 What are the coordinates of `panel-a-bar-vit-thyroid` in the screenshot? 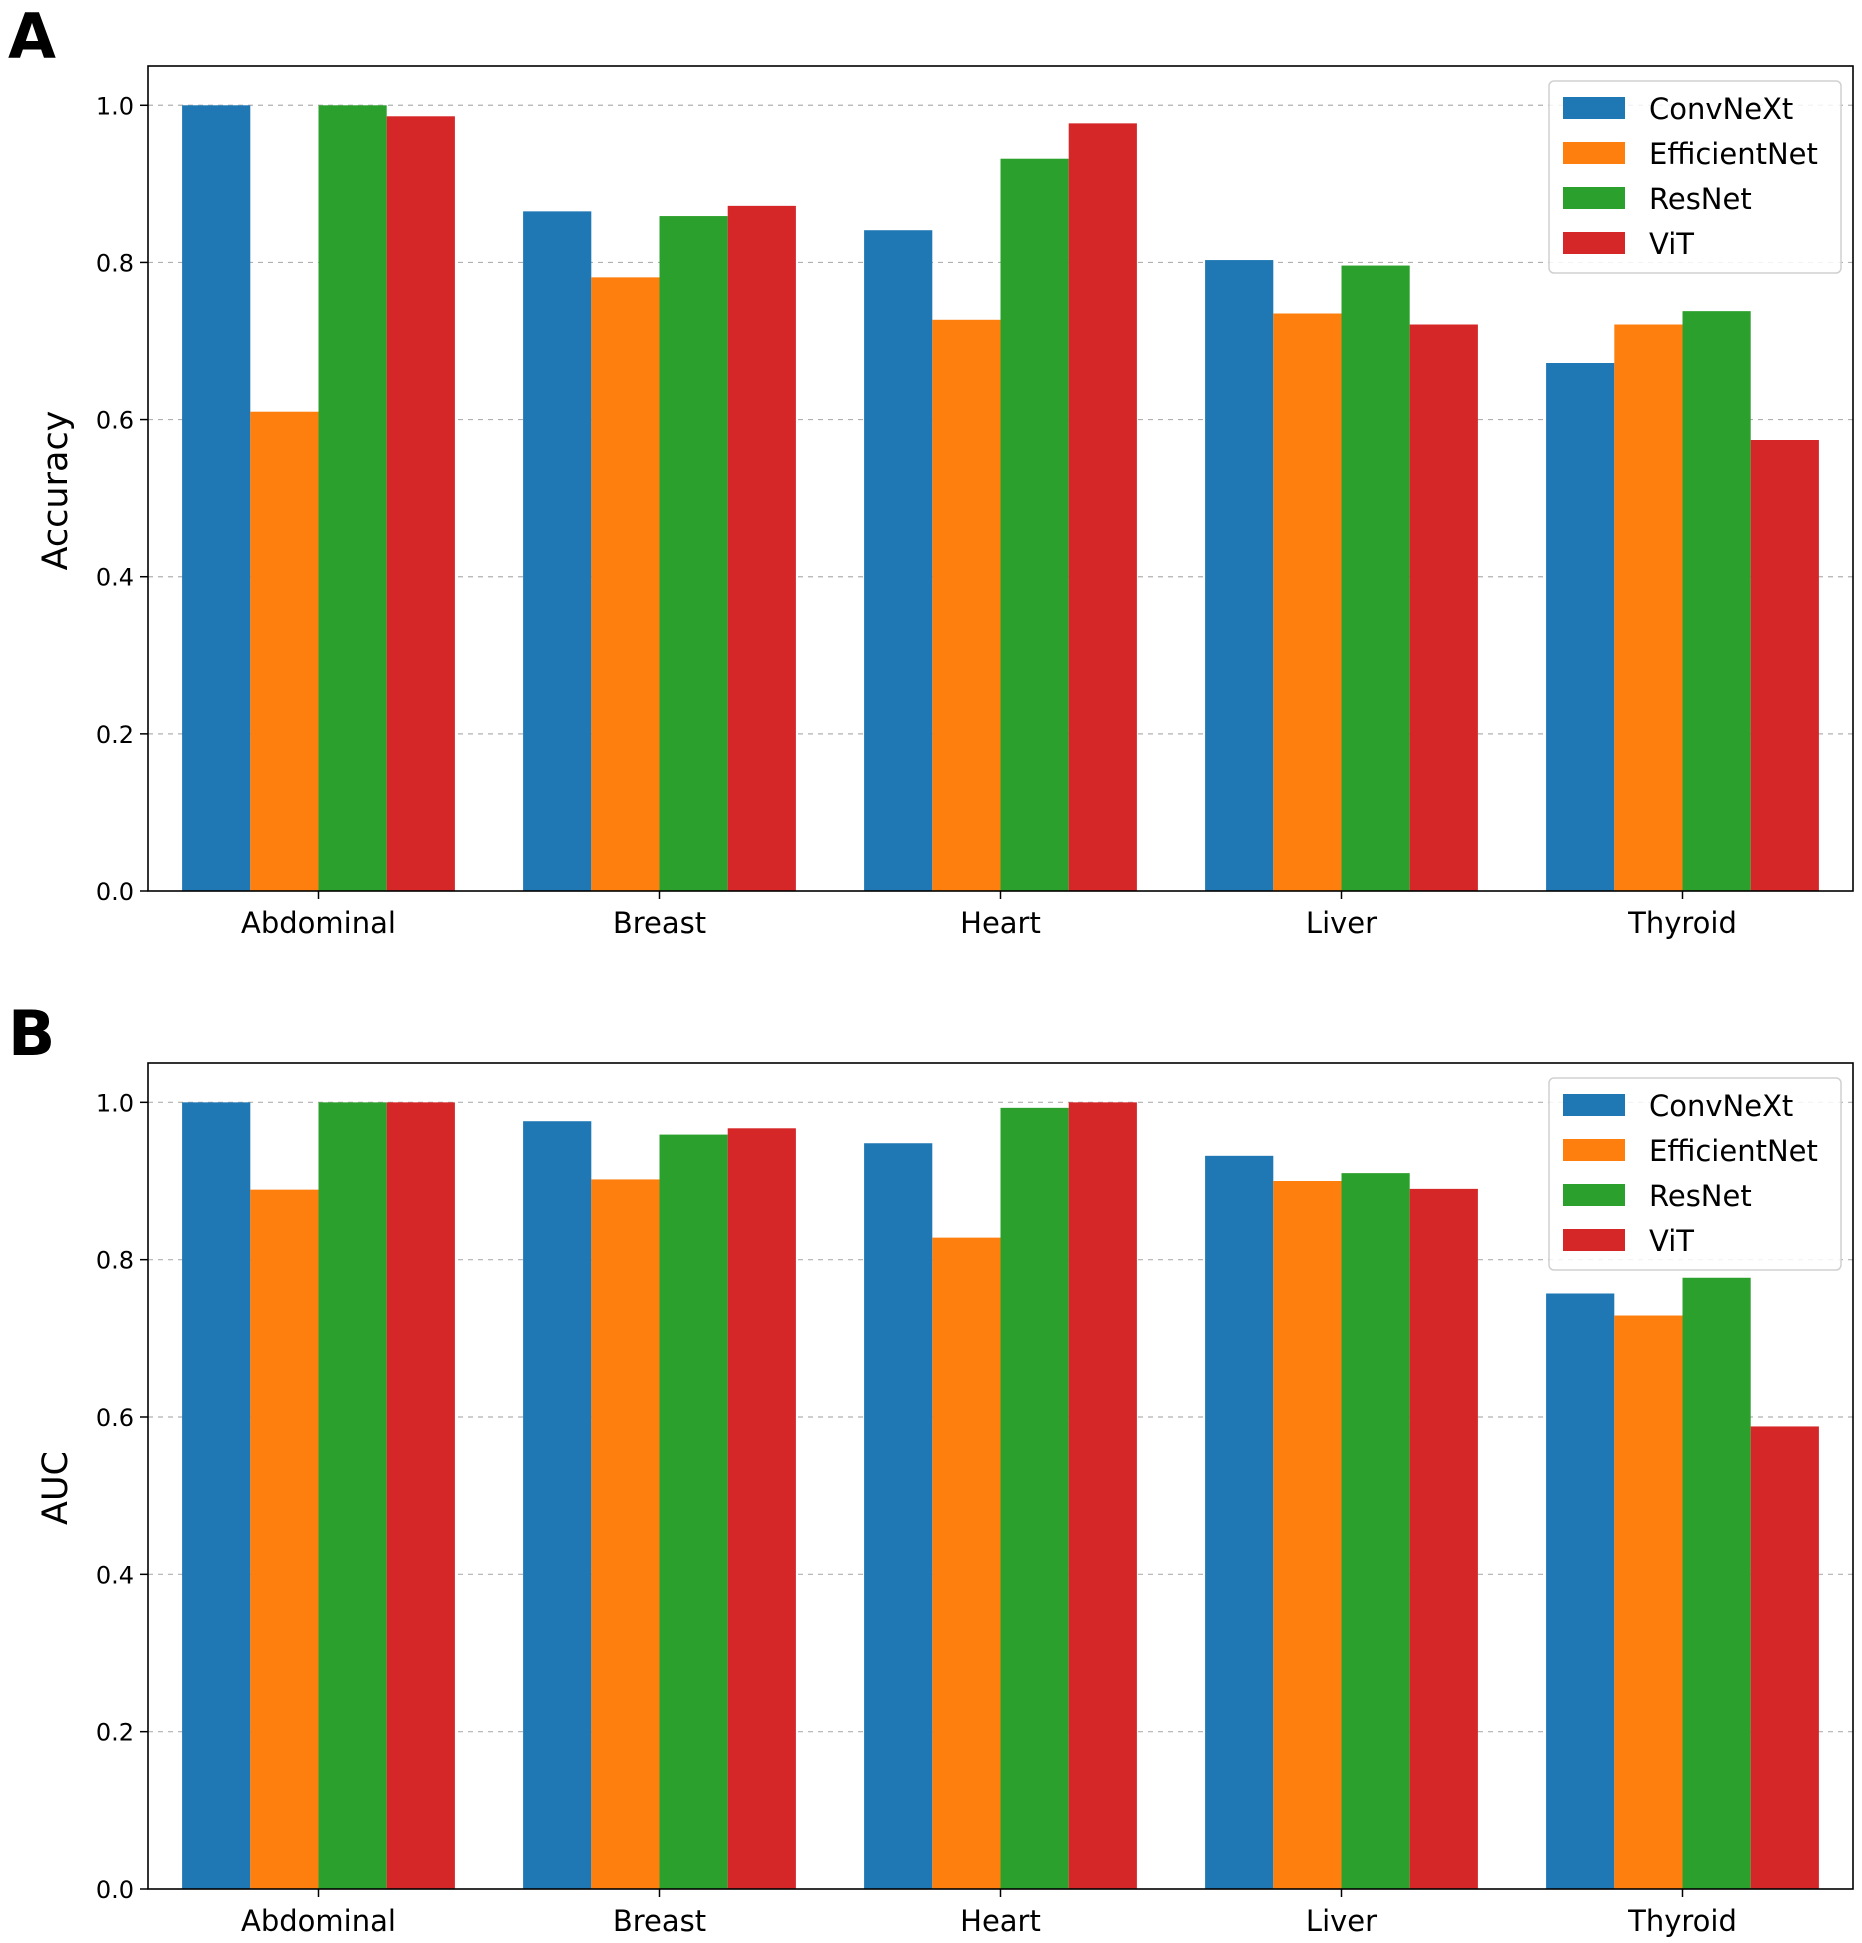 It's located at (1784, 665).